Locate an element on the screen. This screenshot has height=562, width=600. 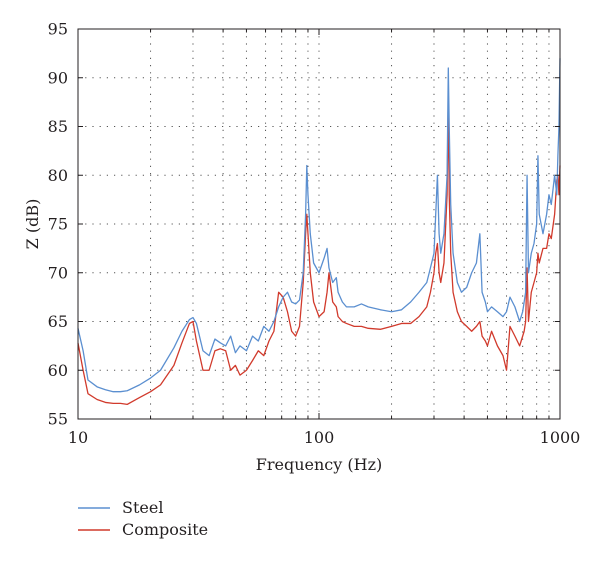
x-tick-label: 100 is located at coordinates (319, 437).